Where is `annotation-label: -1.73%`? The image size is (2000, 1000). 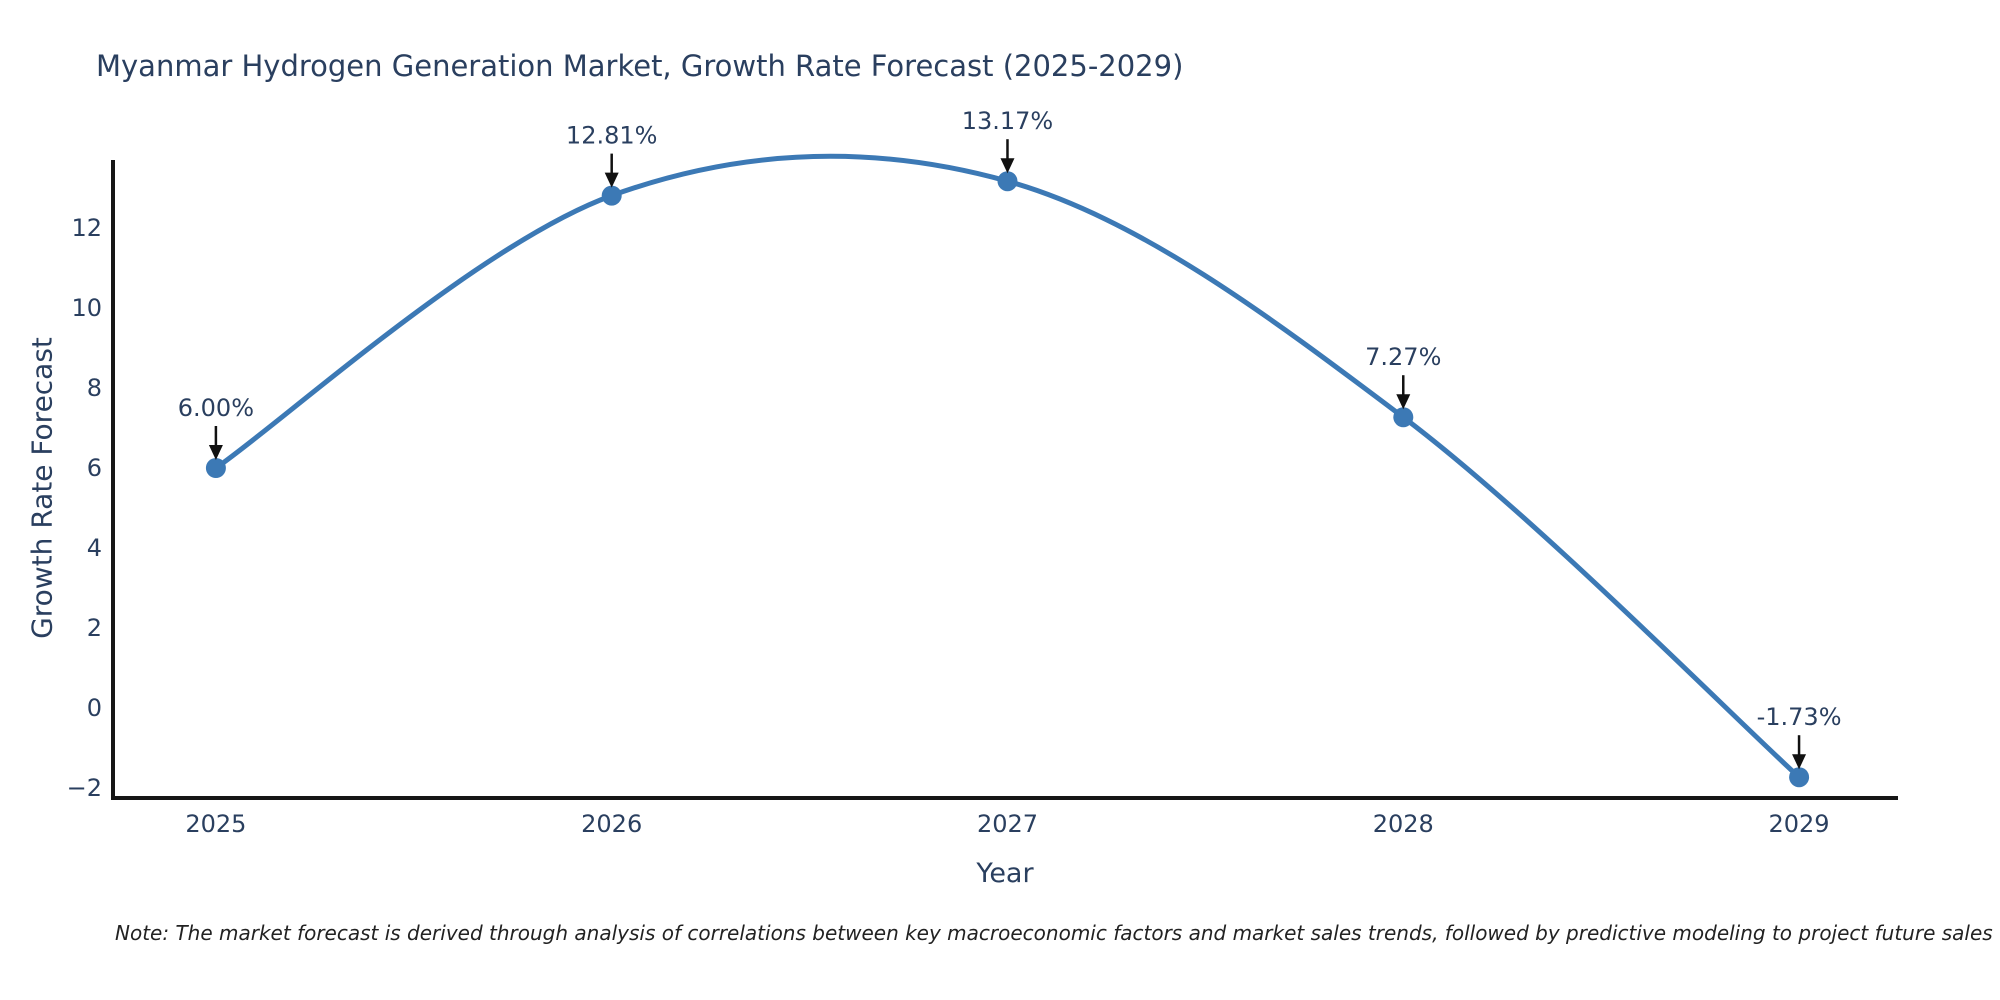 annotation-label: -1.73% is located at coordinates (1799, 717).